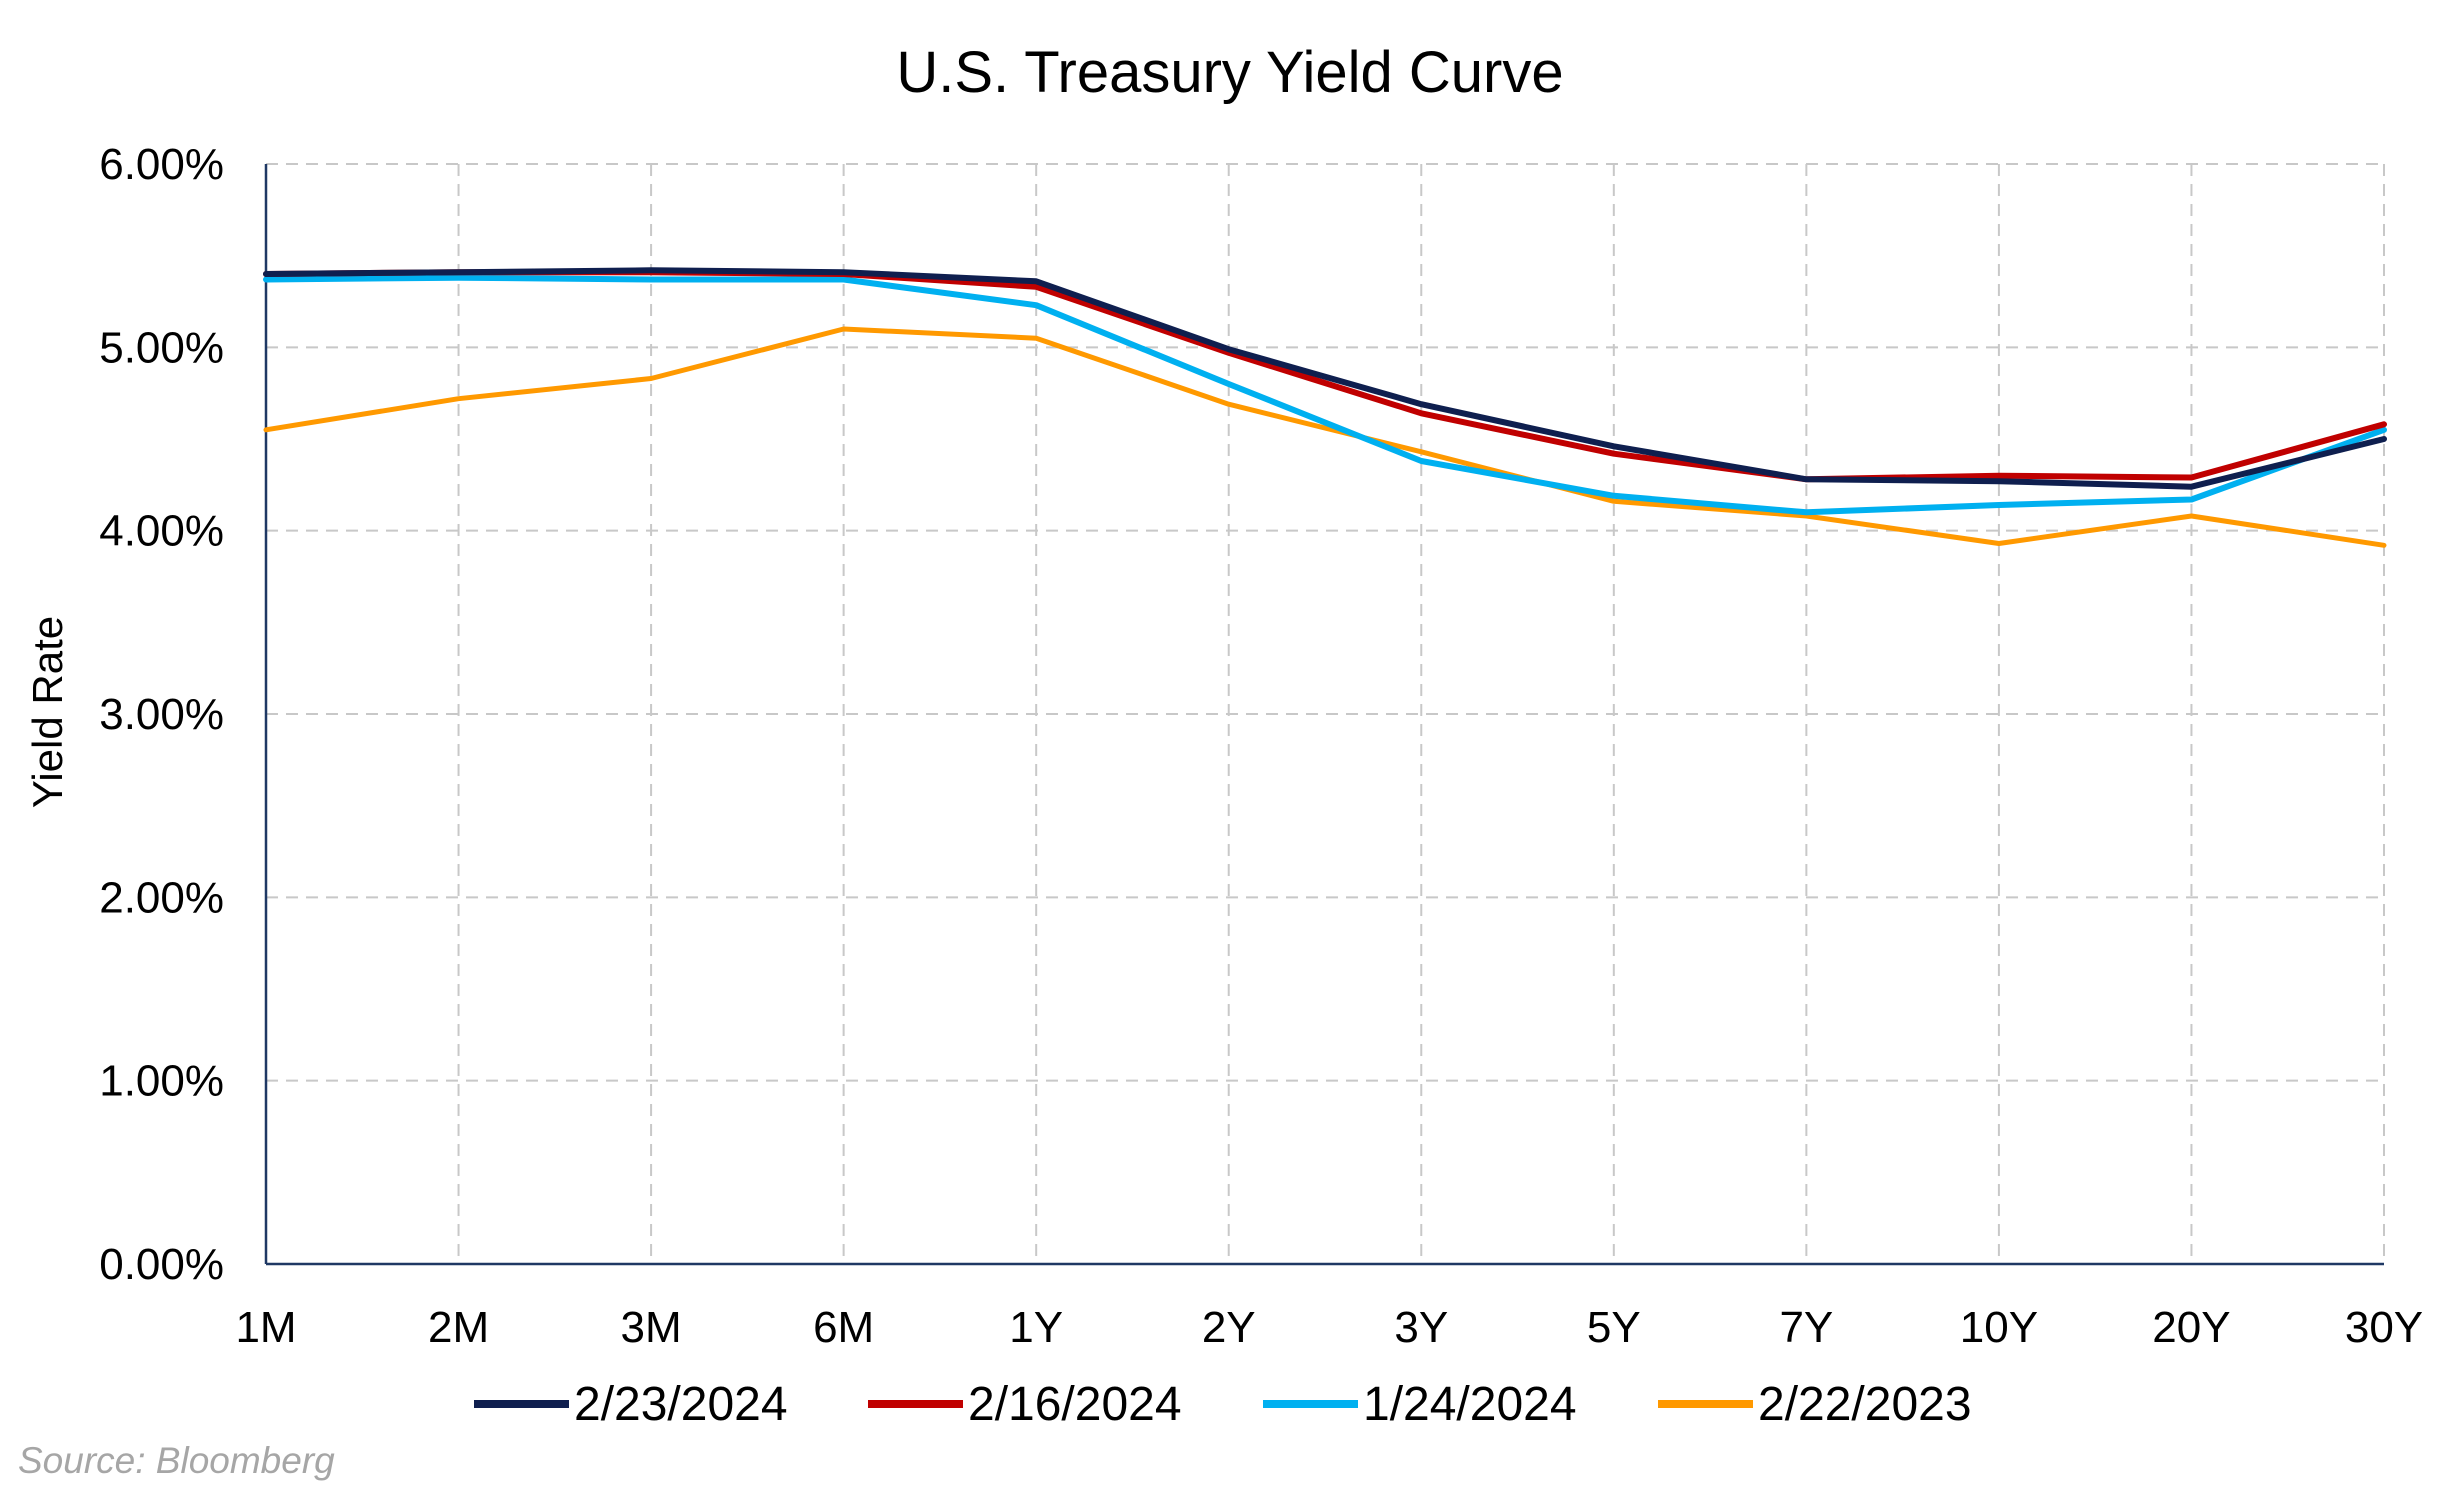 This screenshot has height=1490, width=2443. I want to click on series-line-2-23-2024, so click(1325, 378).